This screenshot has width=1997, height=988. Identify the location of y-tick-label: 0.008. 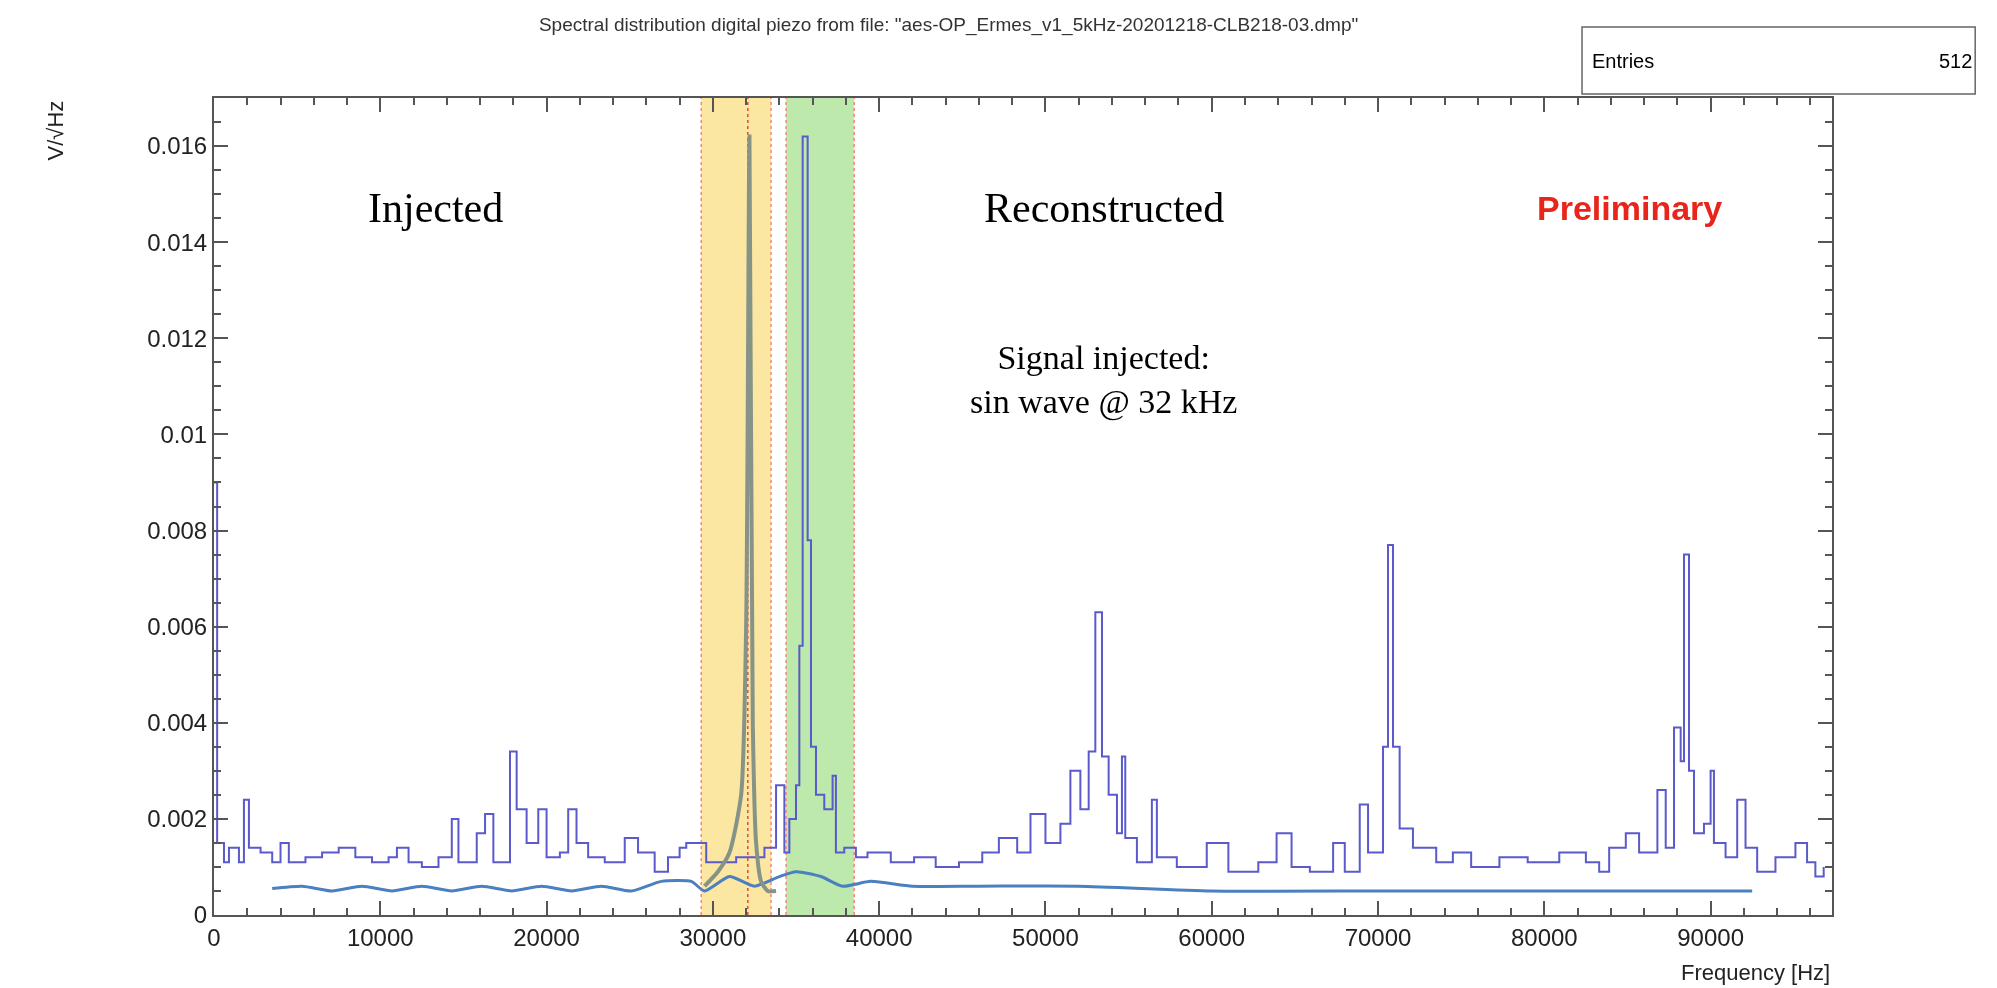
(177, 530).